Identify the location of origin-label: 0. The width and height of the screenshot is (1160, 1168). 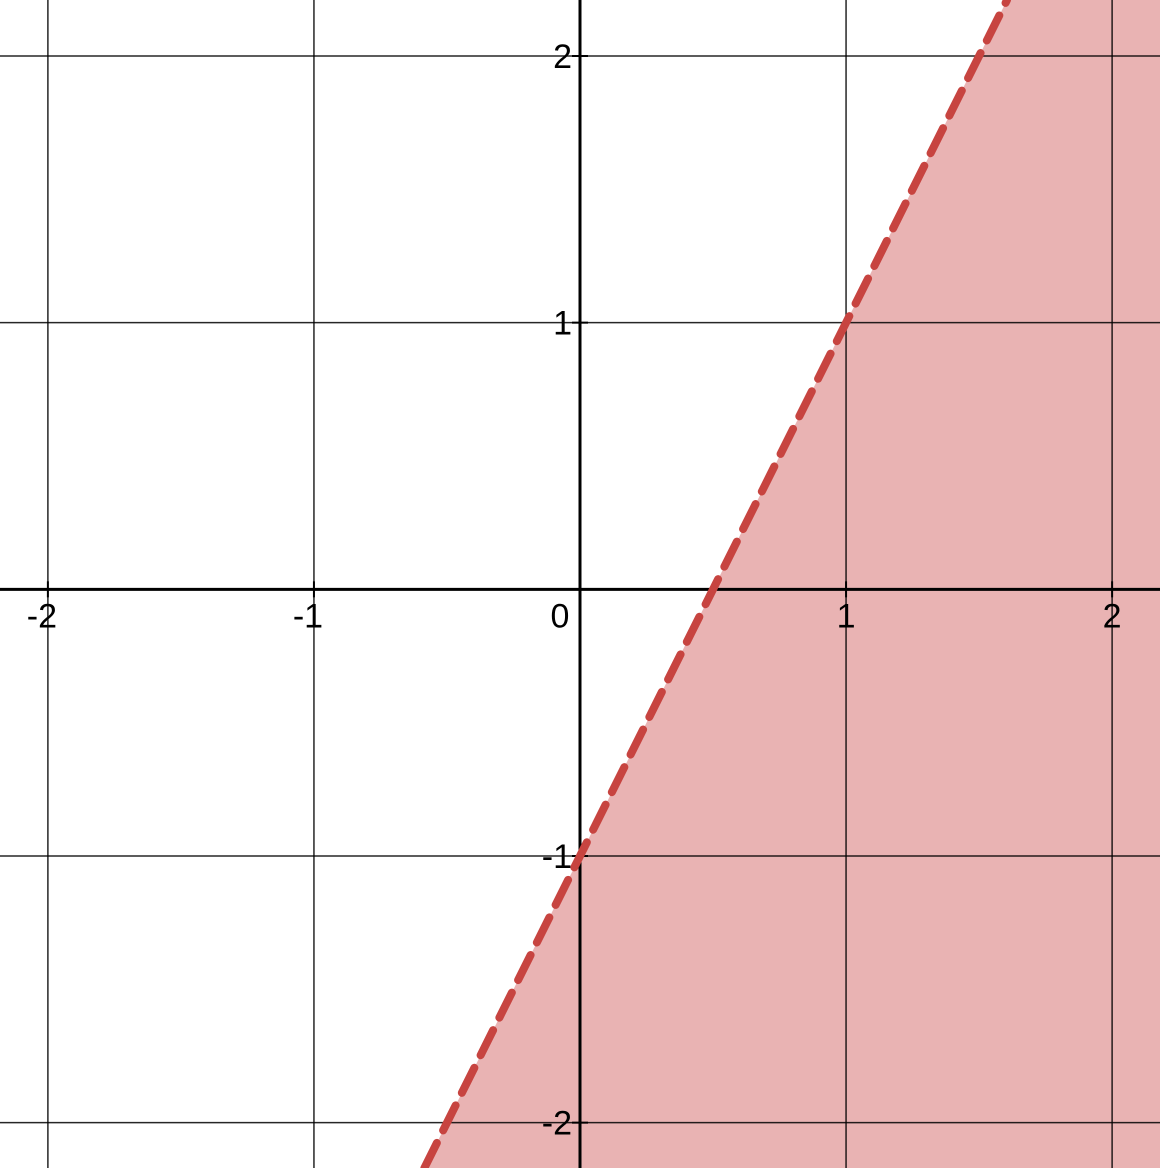
(560, 616).